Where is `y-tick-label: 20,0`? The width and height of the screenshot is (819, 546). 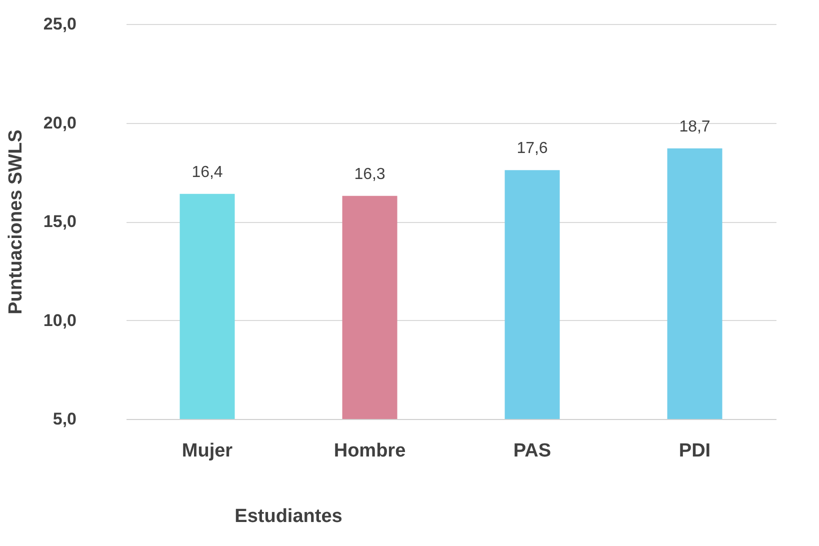
y-tick-label: 20,0 is located at coordinates (59, 122).